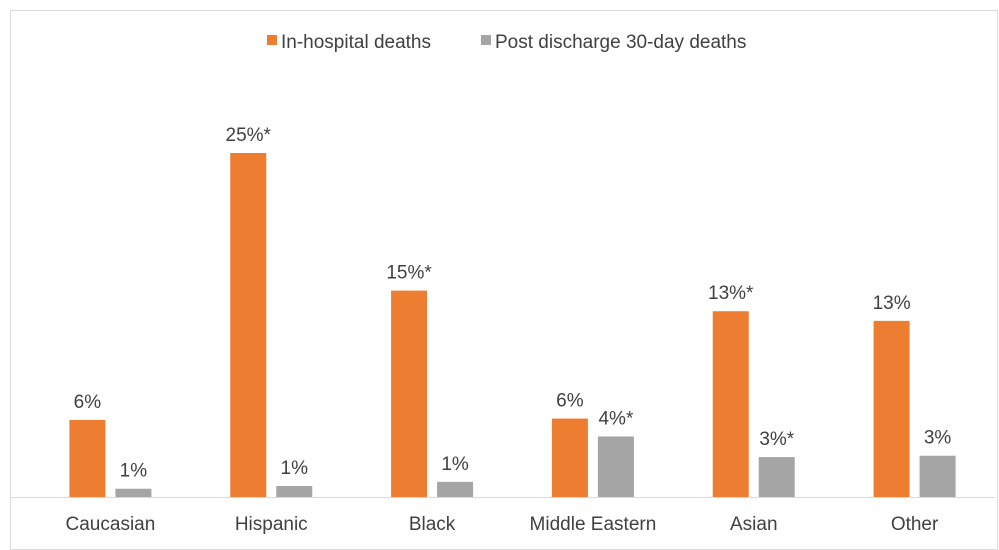 The image size is (999, 550). What do you see at coordinates (892, 303) in the screenshot?
I see `value-label-in-hospital-5: 13%` at bounding box center [892, 303].